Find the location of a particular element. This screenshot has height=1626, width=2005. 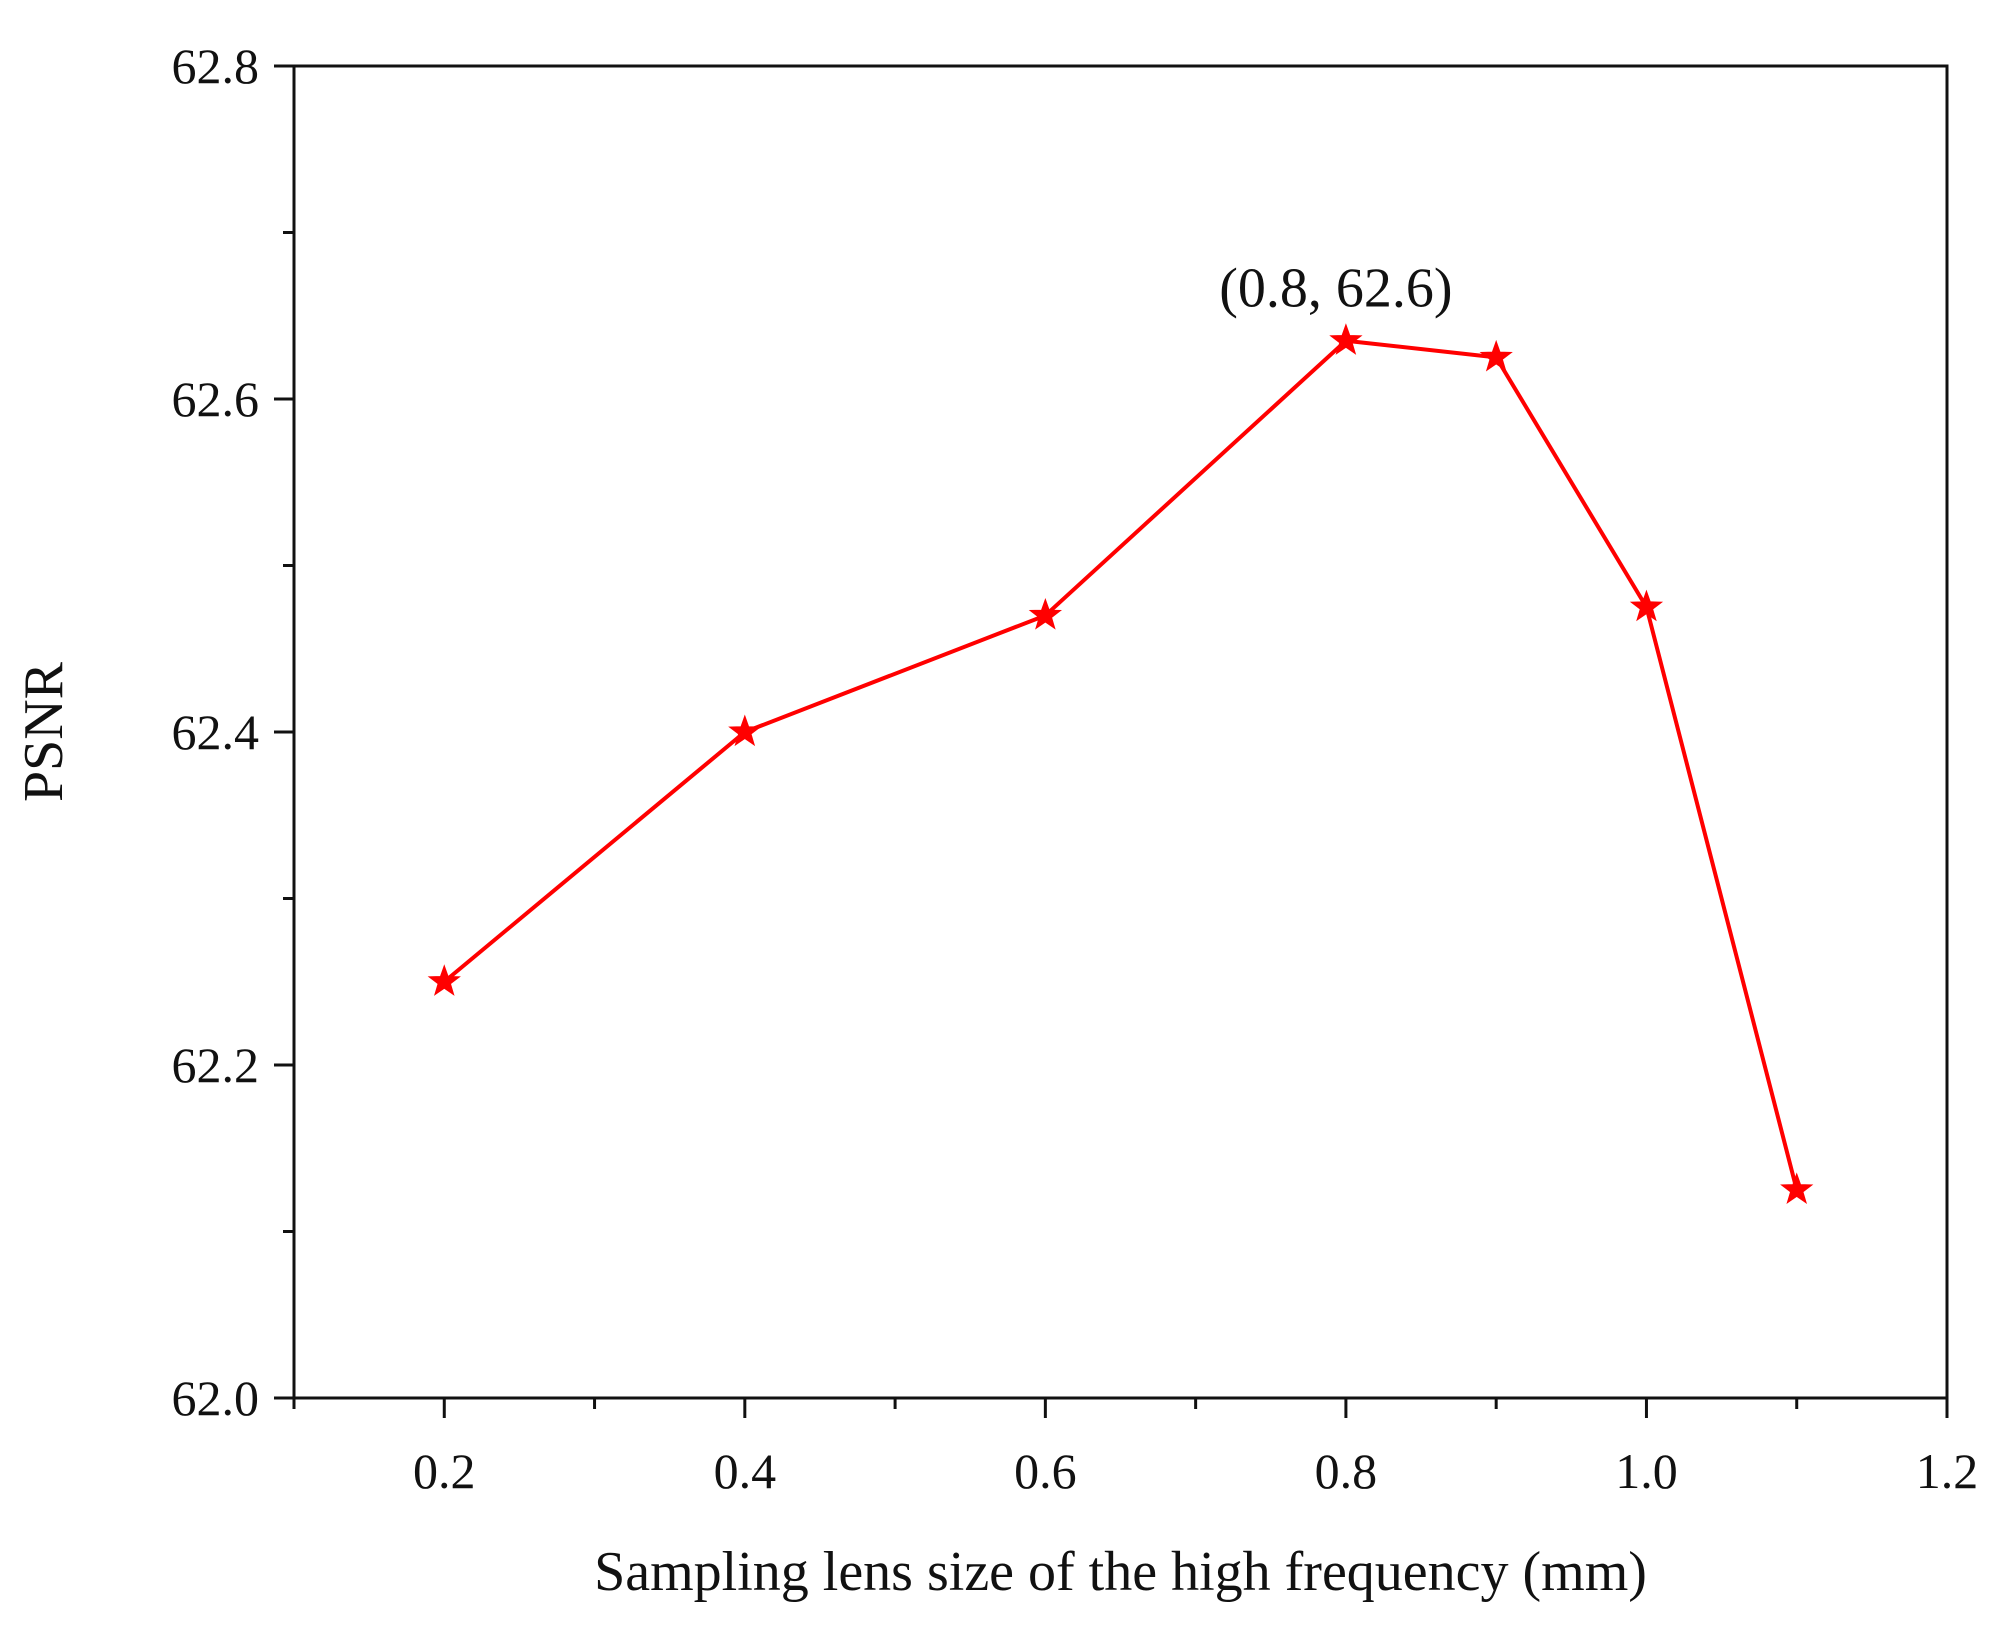

y-tick-label: 62.2 is located at coordinates (216, 1065).